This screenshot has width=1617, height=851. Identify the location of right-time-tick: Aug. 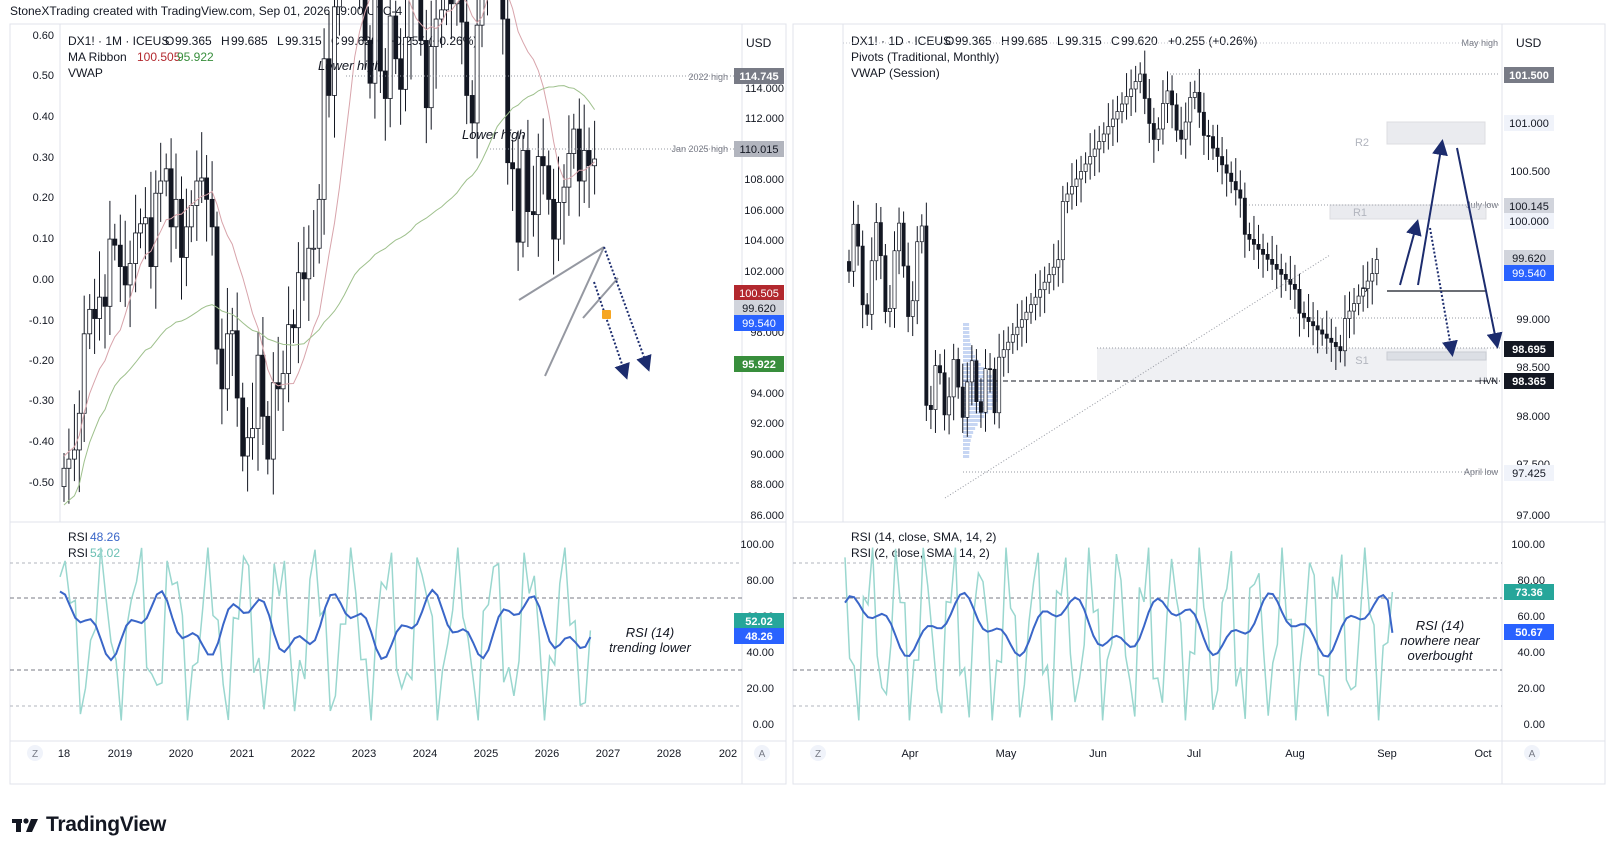
(1295, 754).